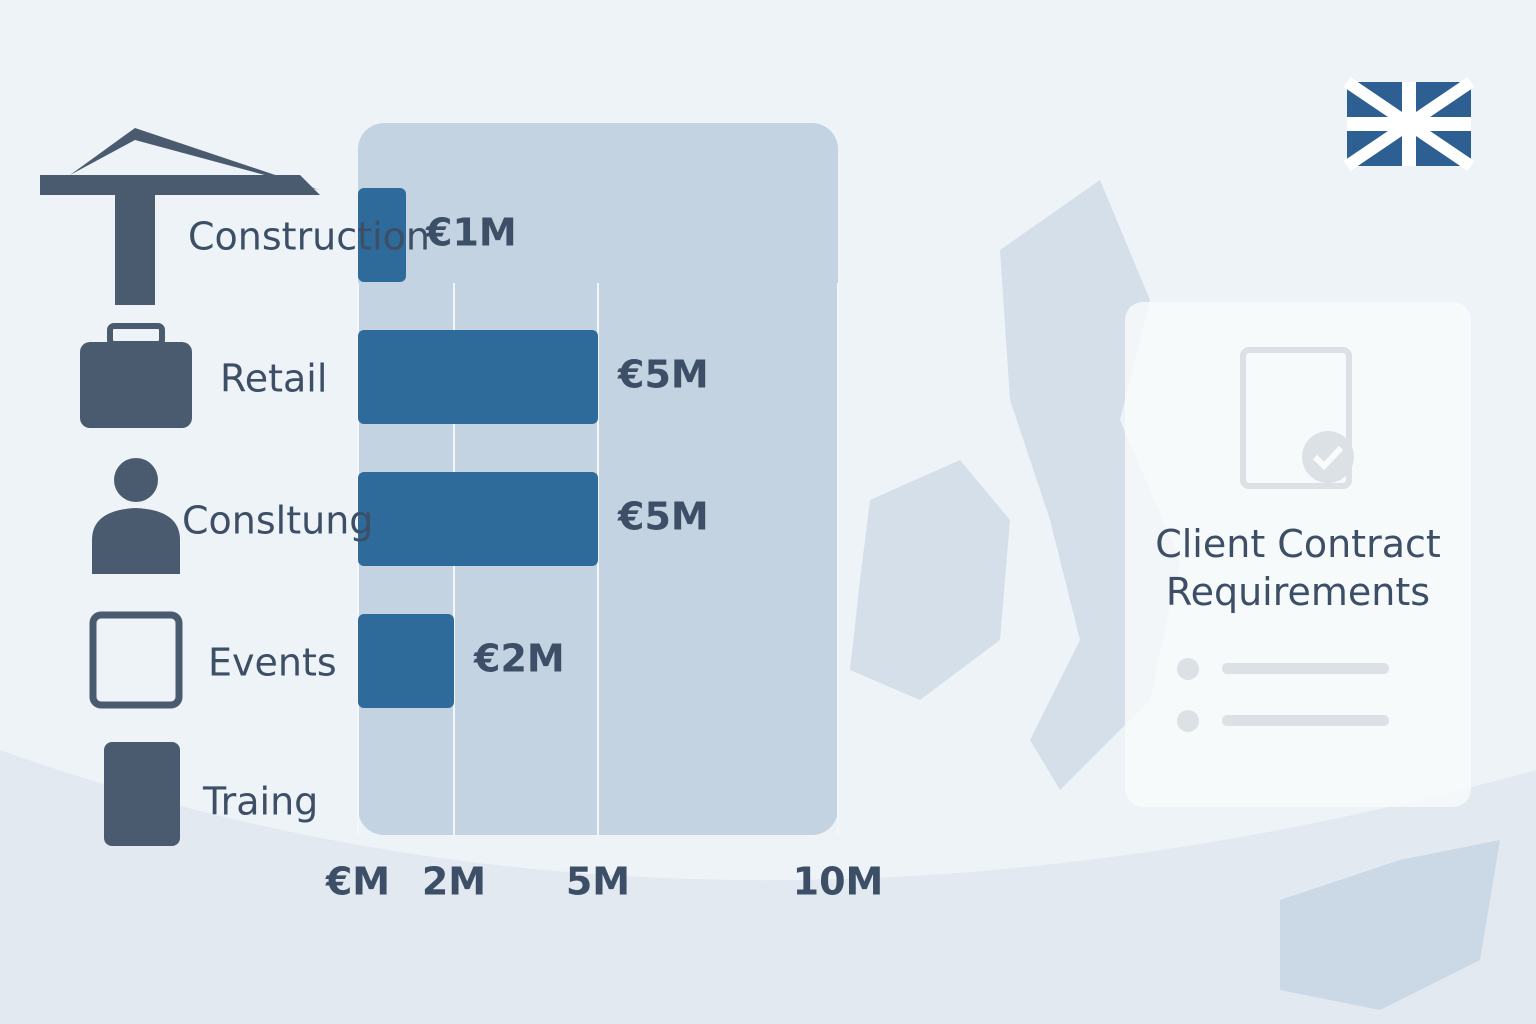 The image size is (1536, 1024). Describe the element at coordinates (519, 659) in the screenshot. I see `value-label: €2M` at that location.